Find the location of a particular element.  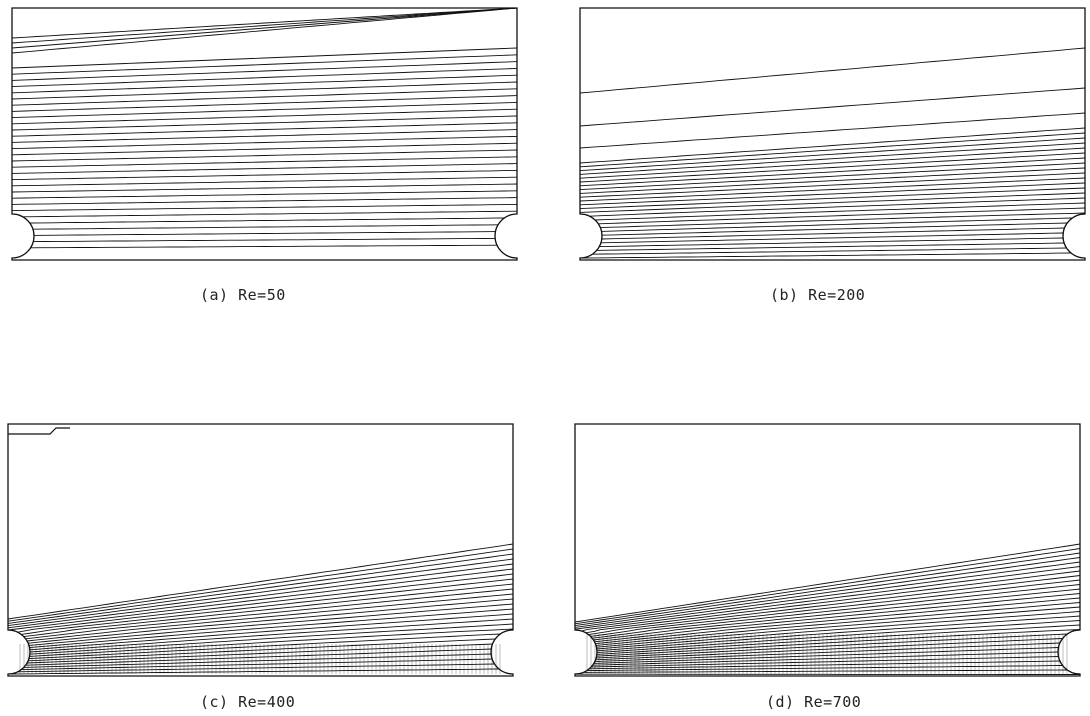

dense-shading is located at coordinates (260, 659).